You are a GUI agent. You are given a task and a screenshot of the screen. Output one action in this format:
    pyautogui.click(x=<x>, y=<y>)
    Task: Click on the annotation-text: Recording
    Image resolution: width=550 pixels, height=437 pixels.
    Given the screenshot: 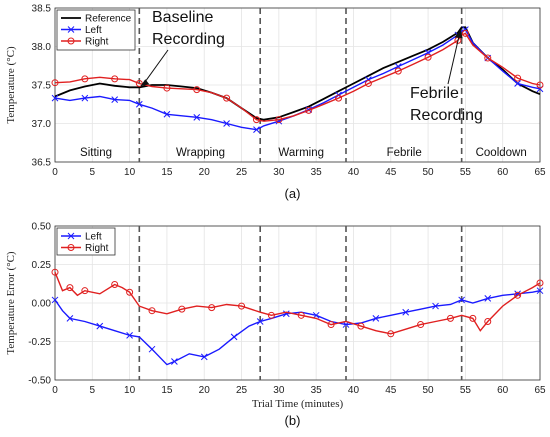 What is the action you would take?
    pyautogui.click(x=446, y=115)
    